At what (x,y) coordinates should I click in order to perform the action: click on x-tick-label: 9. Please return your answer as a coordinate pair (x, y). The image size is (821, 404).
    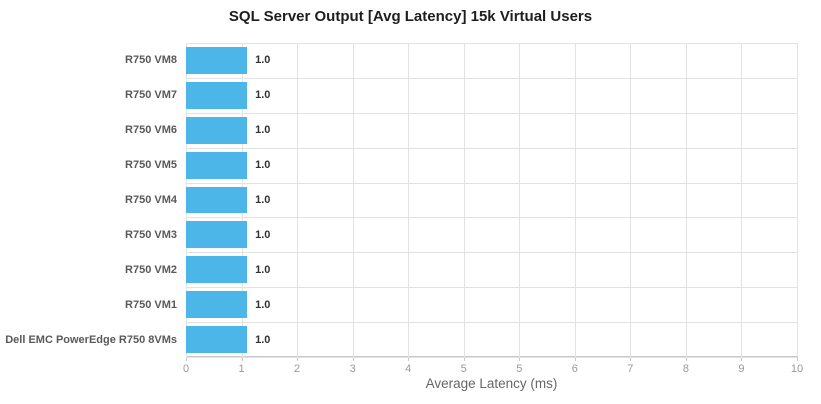
    Looking at the image, I should click on (741, 369).